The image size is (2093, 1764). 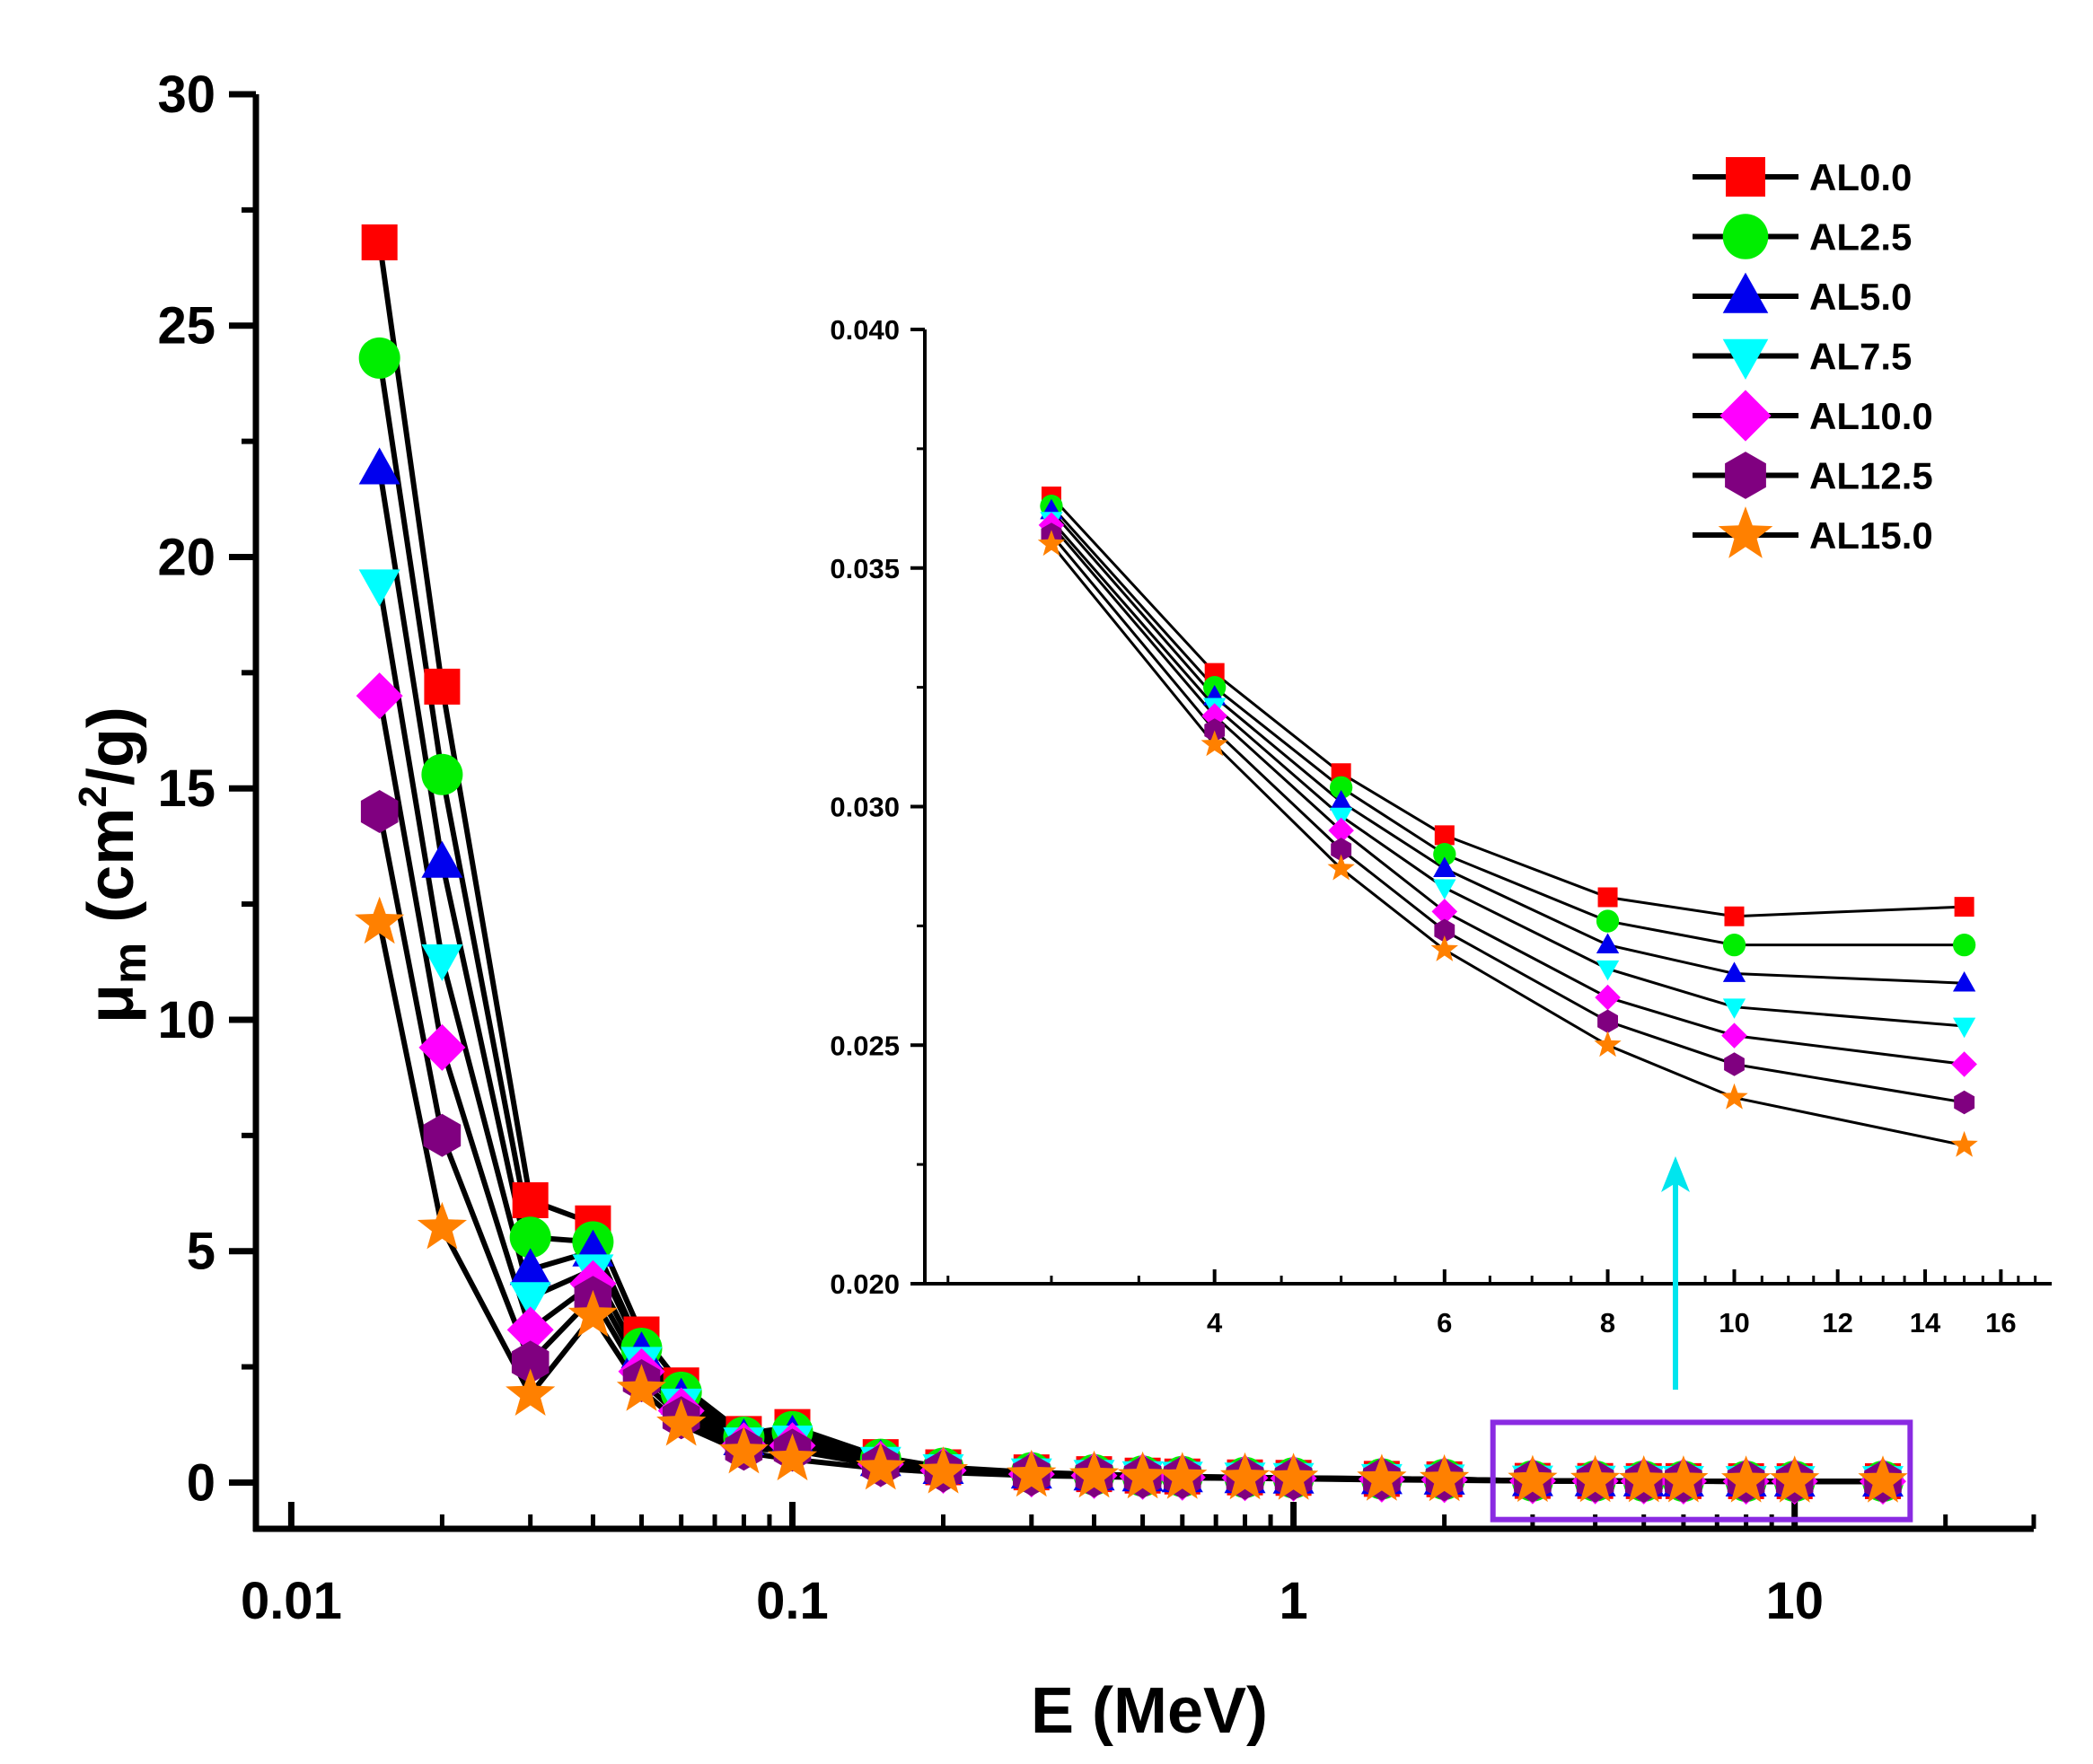 I want to click on zoom-arrow-head, so click(x=1675, y=1174).